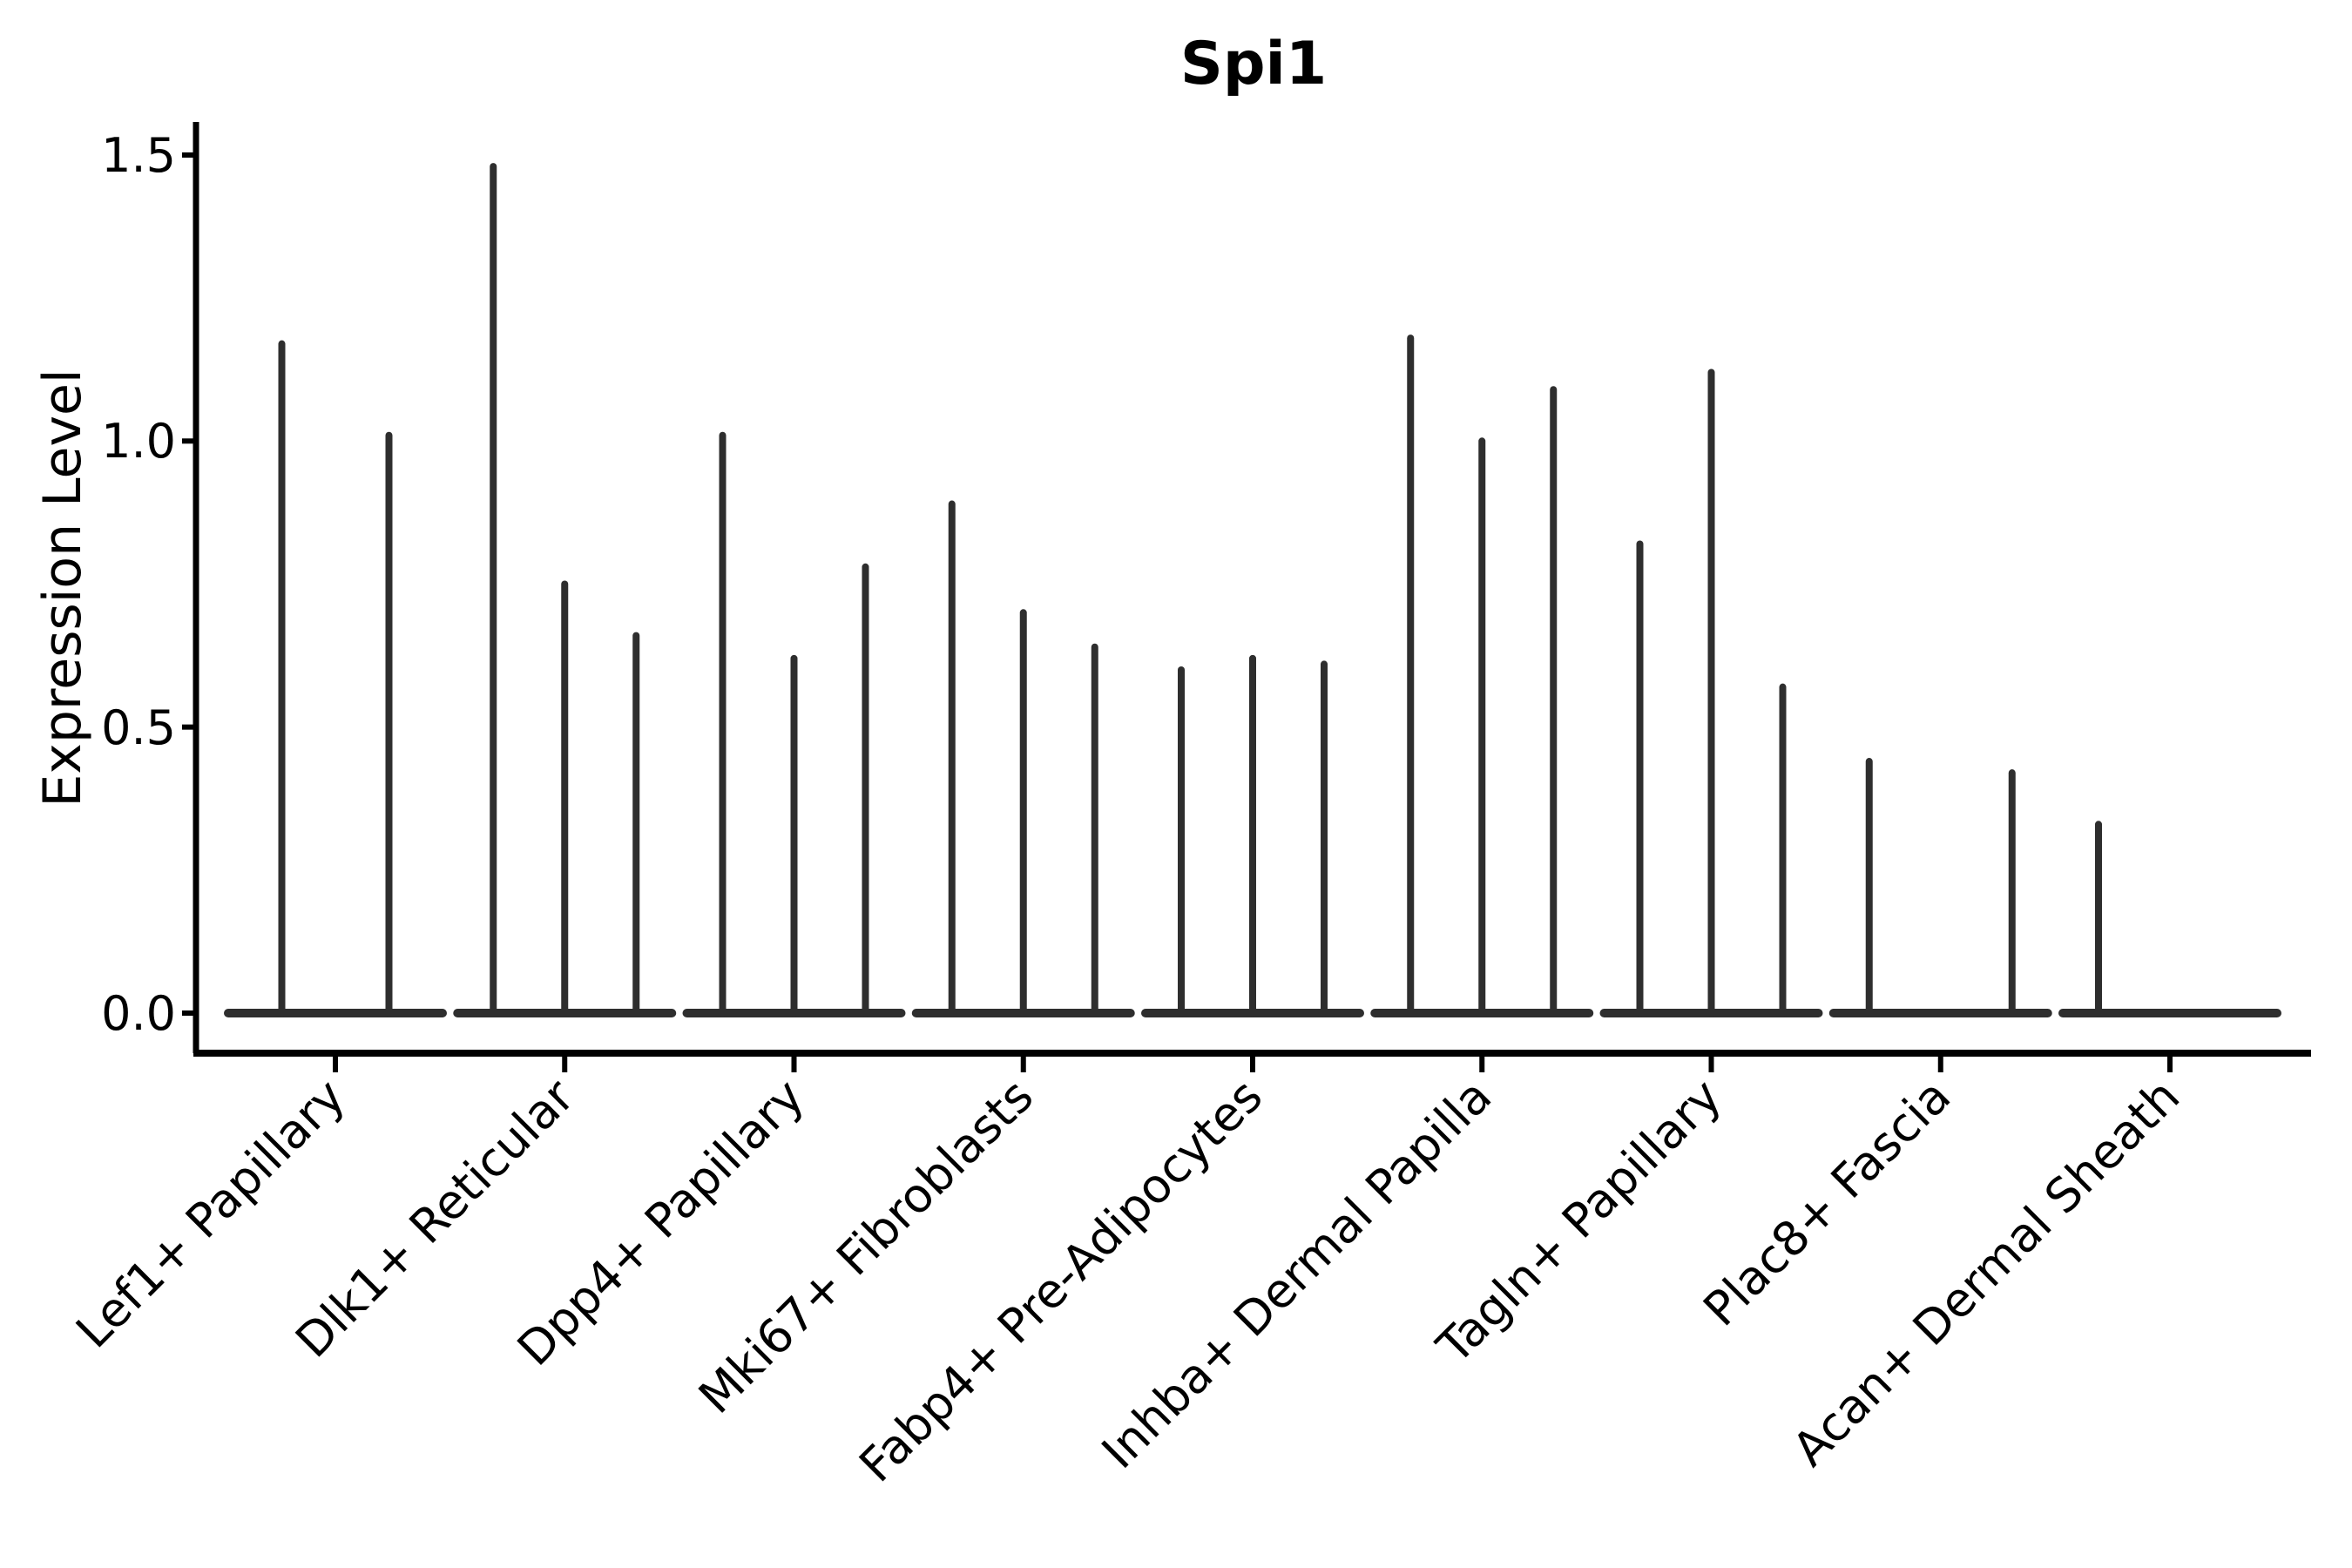  I want to click on x-tick-label-inhba-dermal-papilla: Inhba+ Dermal Papilla, so click(1297, 1274).